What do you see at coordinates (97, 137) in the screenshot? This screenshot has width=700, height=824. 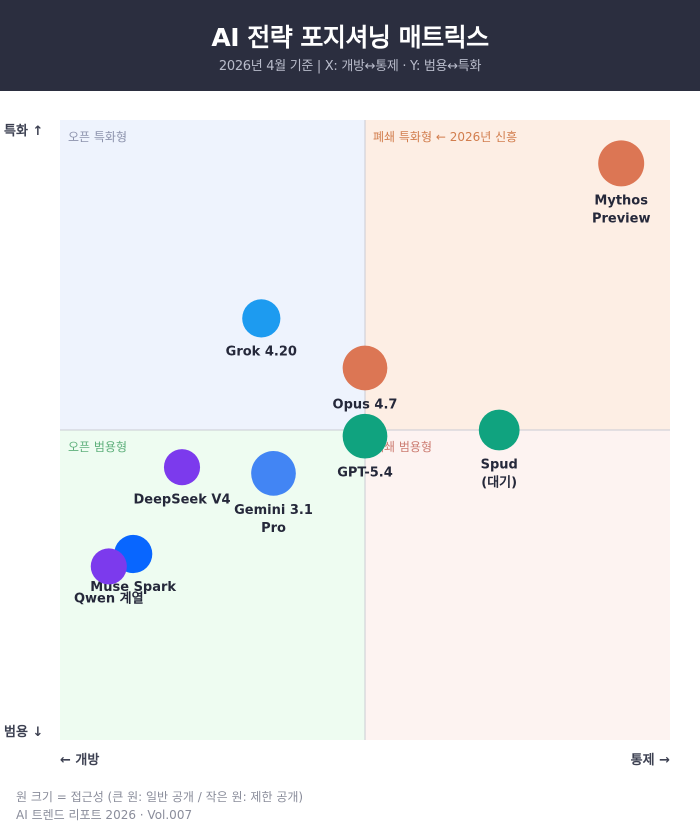 I see `quadrant-label-top-left: 오픈 특화형` at bounding box center [97, 137].